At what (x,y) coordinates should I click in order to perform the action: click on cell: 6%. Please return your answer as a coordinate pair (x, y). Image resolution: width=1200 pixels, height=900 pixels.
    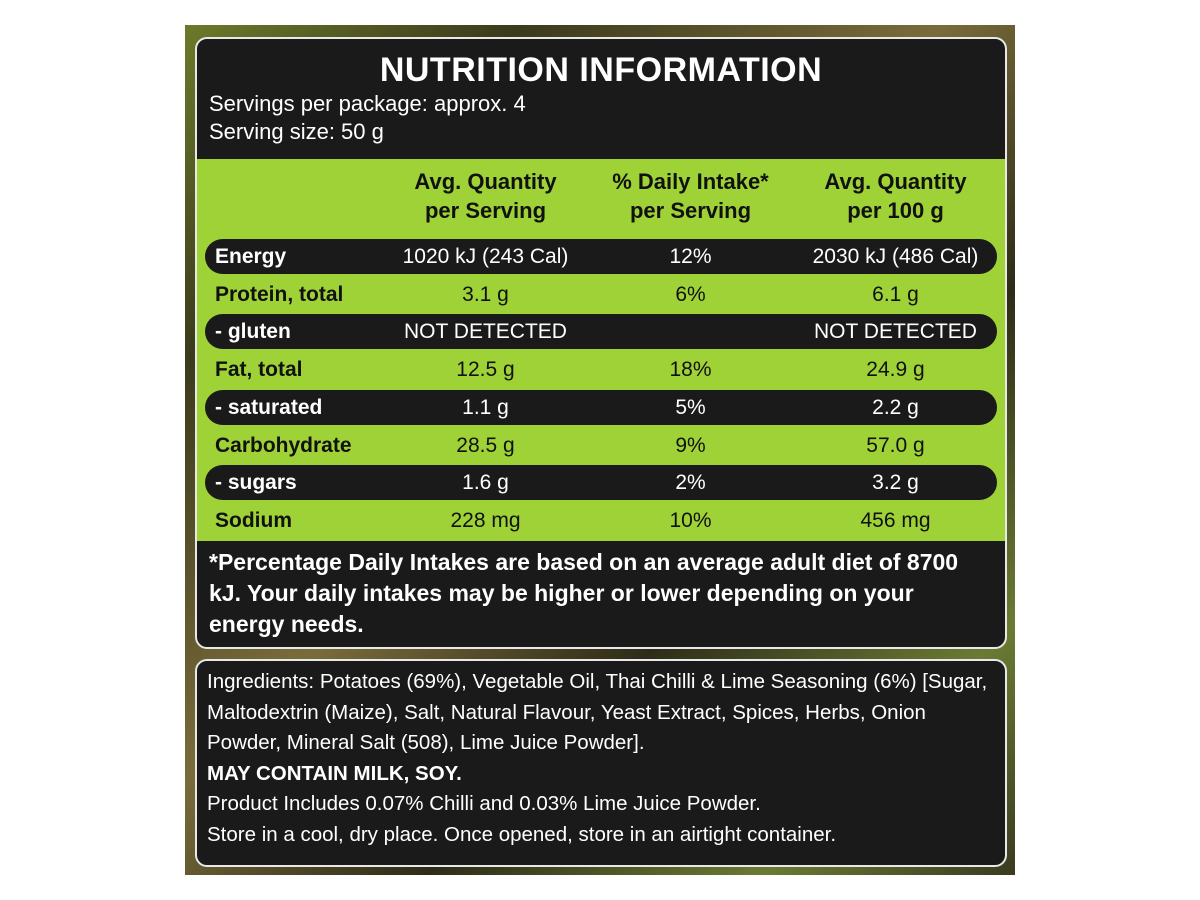
    Looking at the image, I should click on (690, 294).